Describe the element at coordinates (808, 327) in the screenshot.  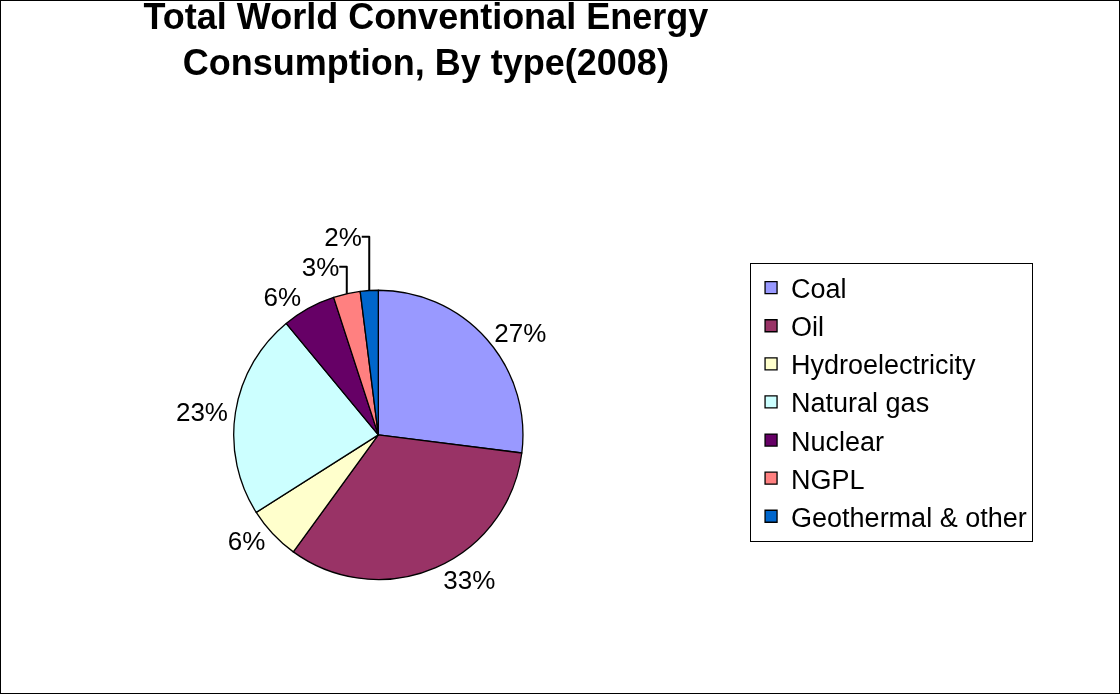
I see `legend-label: Oil` at that location.